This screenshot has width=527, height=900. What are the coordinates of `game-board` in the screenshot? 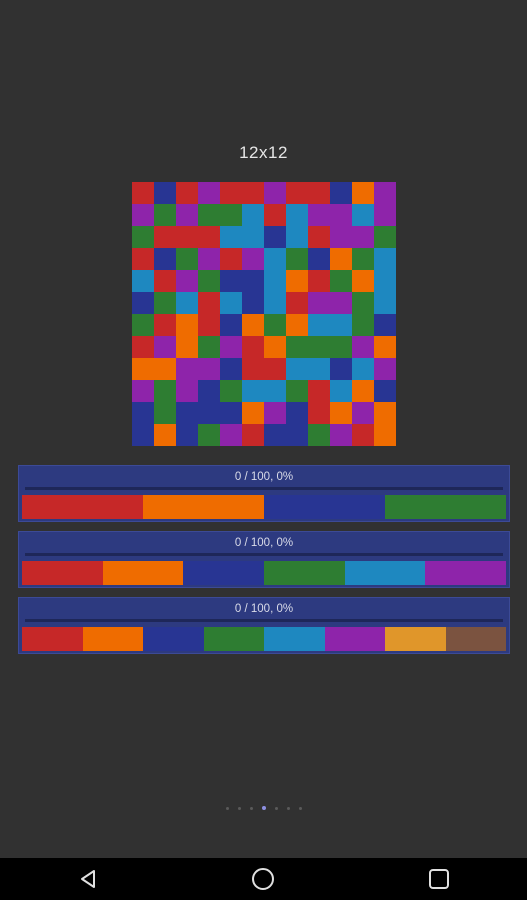 It's located at (264, 314).